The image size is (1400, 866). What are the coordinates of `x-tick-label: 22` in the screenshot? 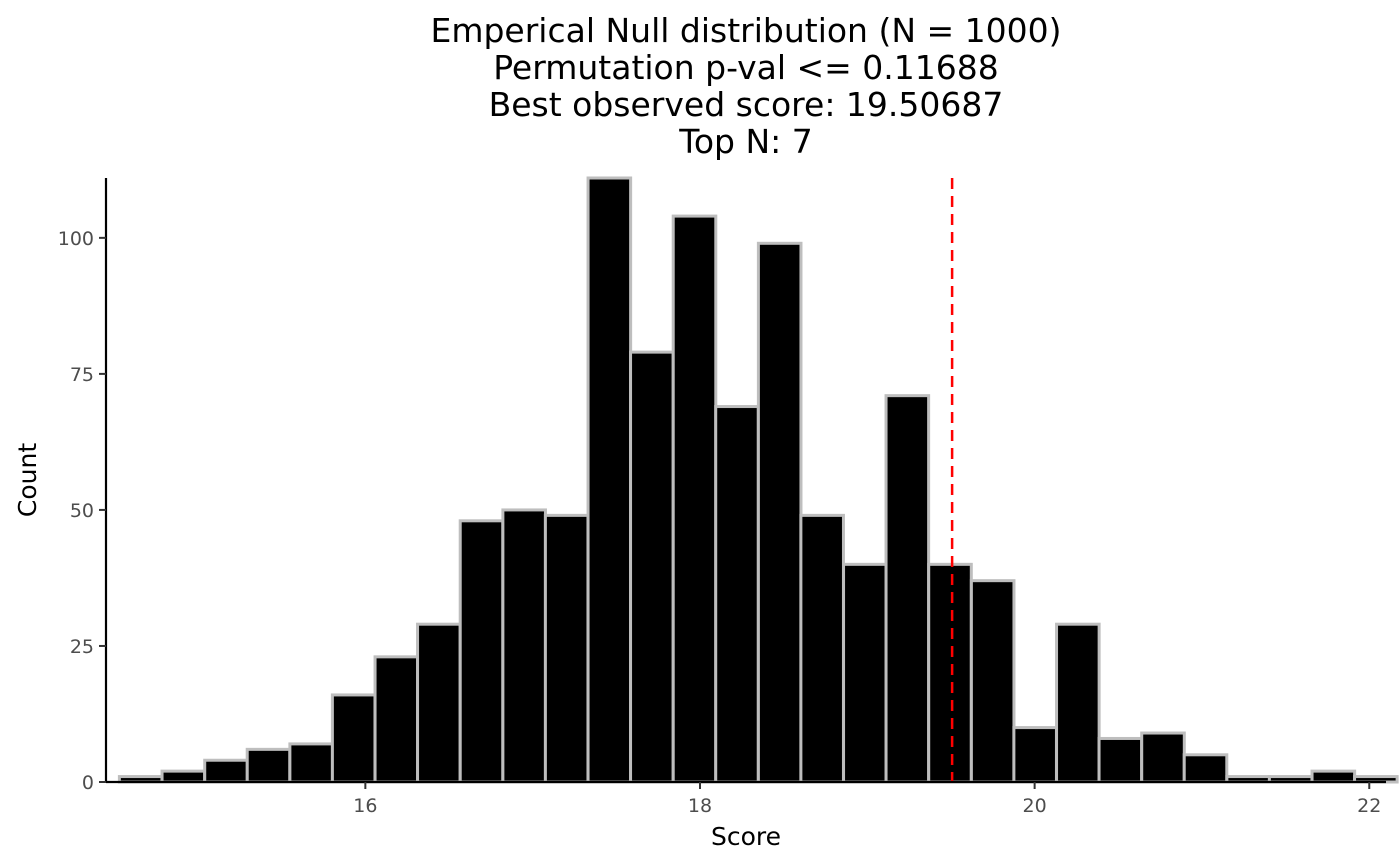 It's located at (1369, 806).